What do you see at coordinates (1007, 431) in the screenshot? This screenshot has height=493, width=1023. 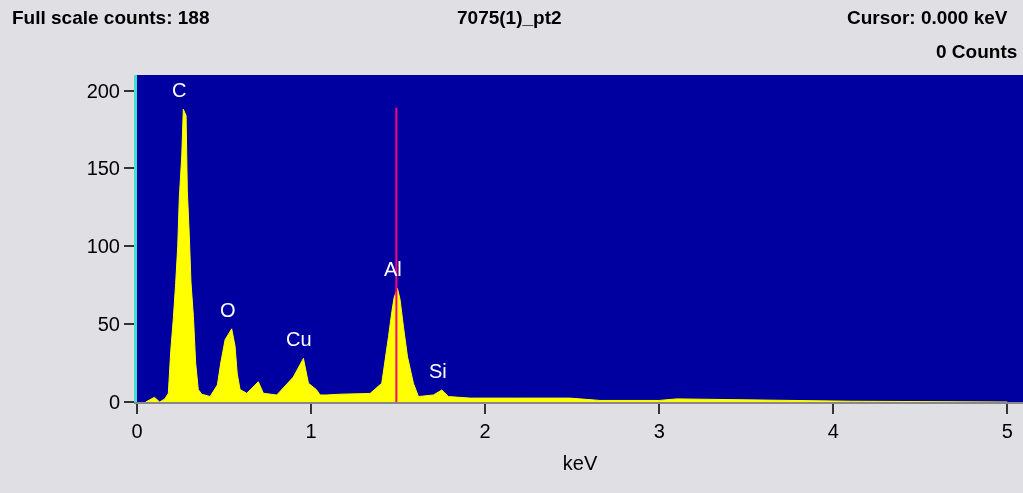 I see `x-tick-label: 5` at bounding box center [1007, 431].